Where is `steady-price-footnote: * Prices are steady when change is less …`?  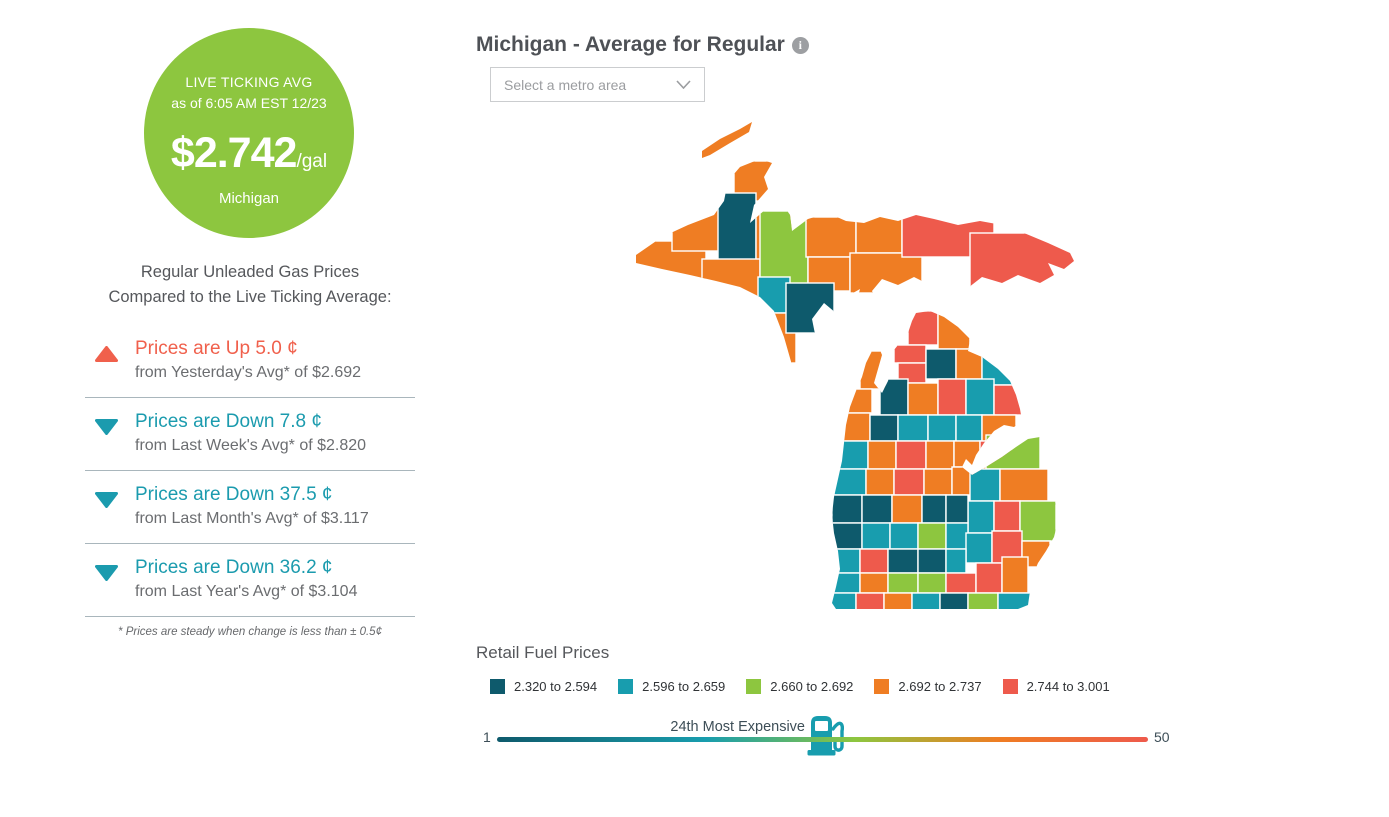
steady-price-footnote: * Prices are steady when change is less … is located at coordinates (250, 632).